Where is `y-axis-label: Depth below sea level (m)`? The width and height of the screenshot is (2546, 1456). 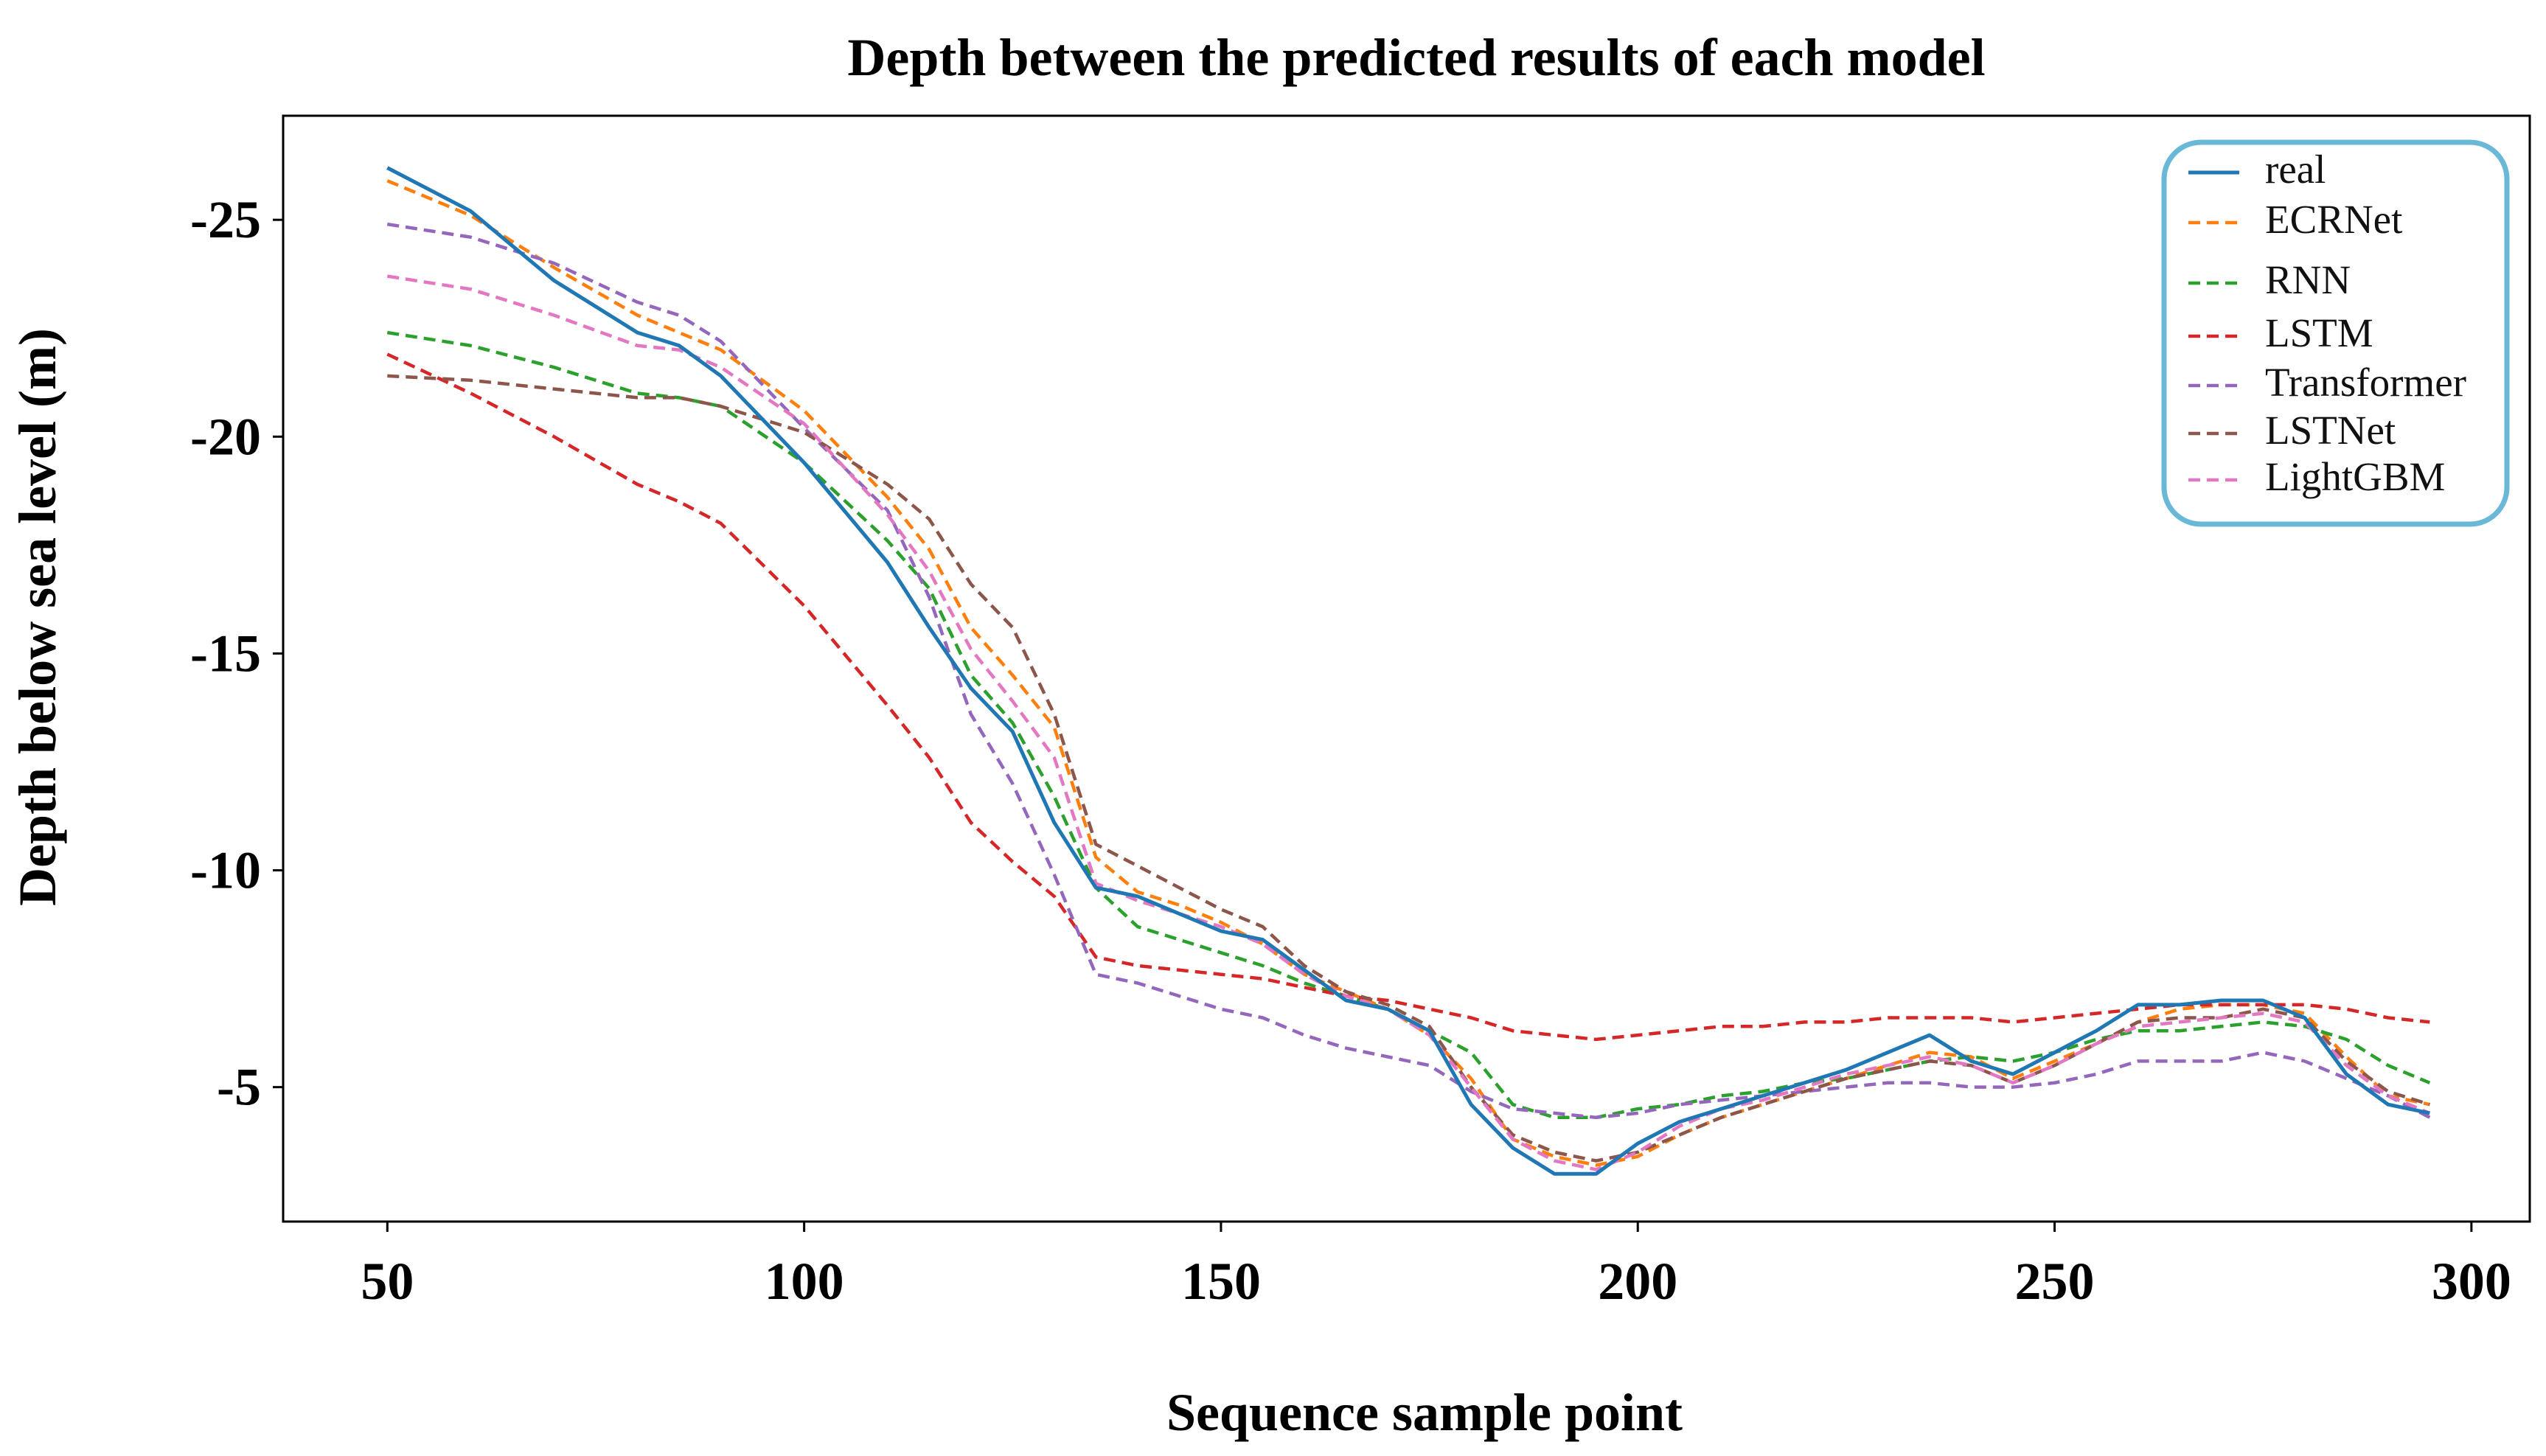 y-axis-label: Depth below sea level (m) is located at coordinates (37, 617).